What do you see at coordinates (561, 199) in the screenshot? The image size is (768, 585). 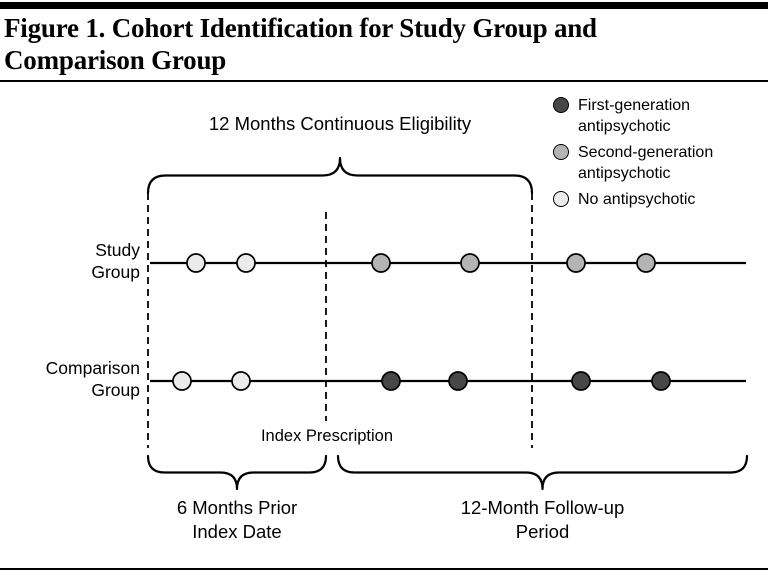 I see `no-antipsychotic-dot-icon` at bounding box center [561, 199].